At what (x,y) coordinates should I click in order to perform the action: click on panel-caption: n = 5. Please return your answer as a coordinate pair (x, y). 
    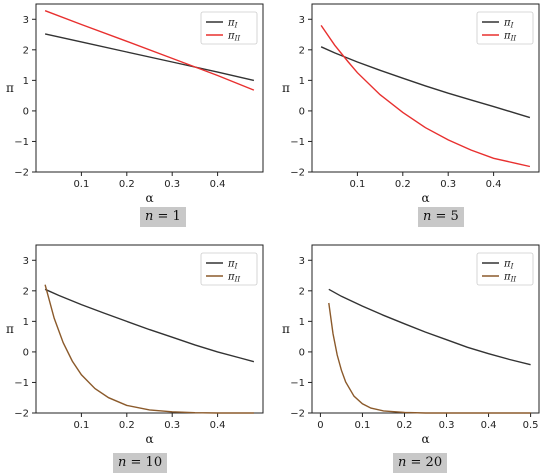
    Looking at the image, I should click on (441, 217).